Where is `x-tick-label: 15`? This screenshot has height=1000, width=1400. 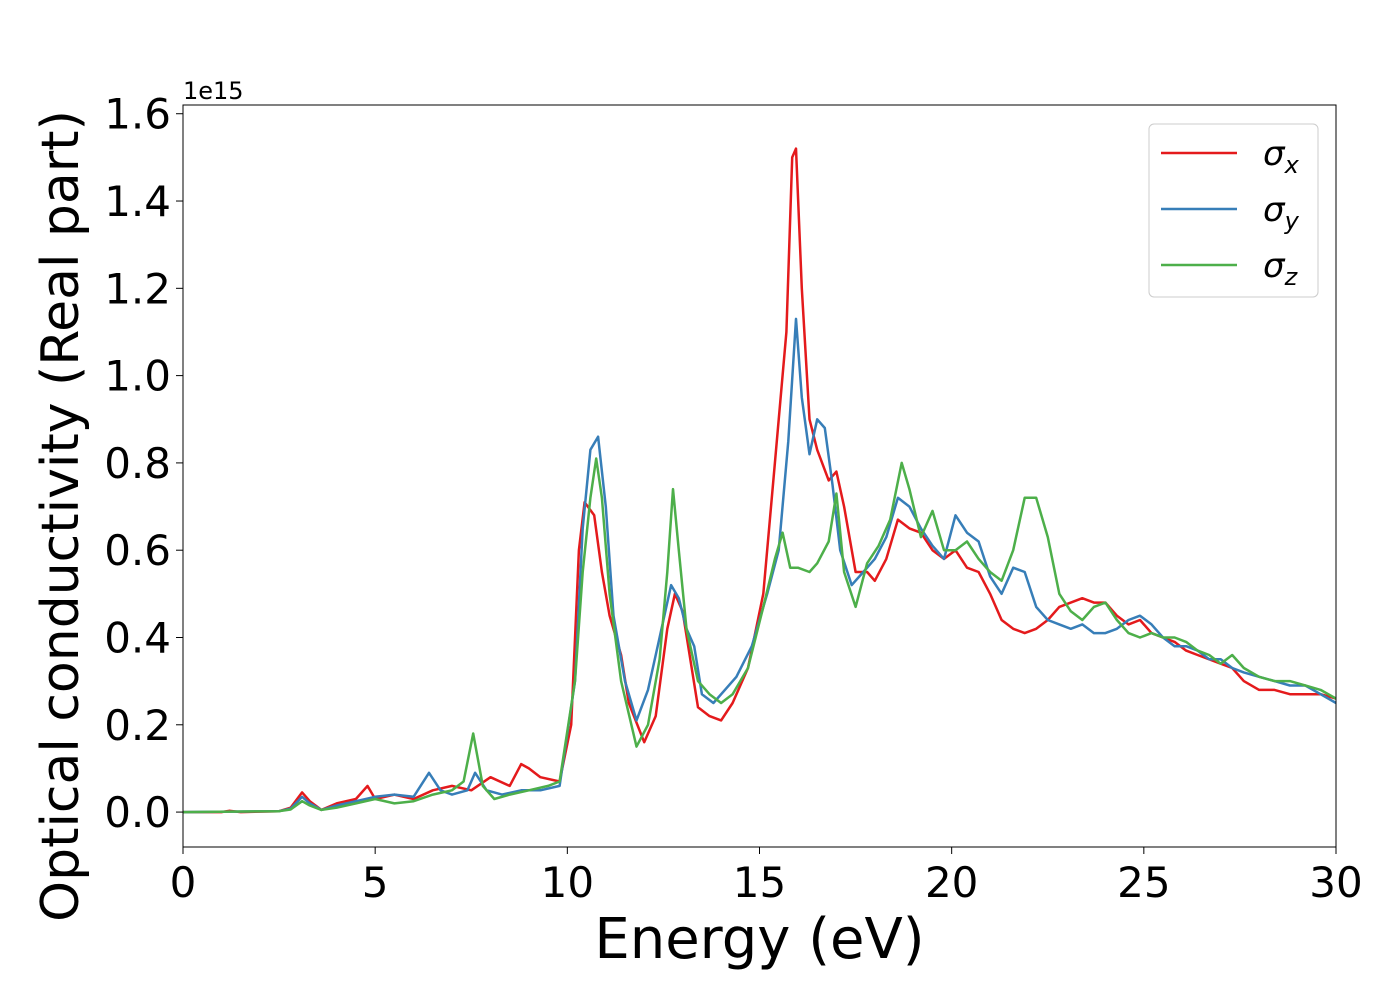 x-tick-label: 15 is located at coordinates (759, 882).